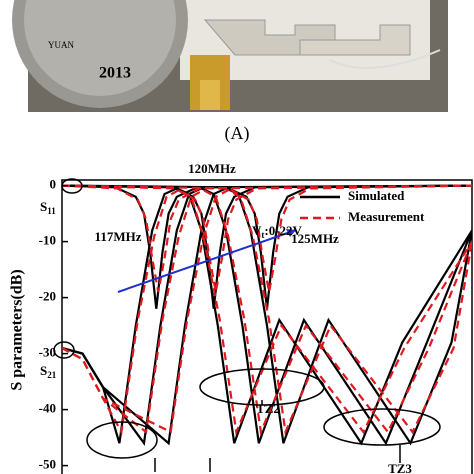 Image resolution: width=474 pixels, height=474 pixels. What do you see at coordinates (51, 211) in the screenshot?
I see `subscript: 11` at bounding box center [51, 211].